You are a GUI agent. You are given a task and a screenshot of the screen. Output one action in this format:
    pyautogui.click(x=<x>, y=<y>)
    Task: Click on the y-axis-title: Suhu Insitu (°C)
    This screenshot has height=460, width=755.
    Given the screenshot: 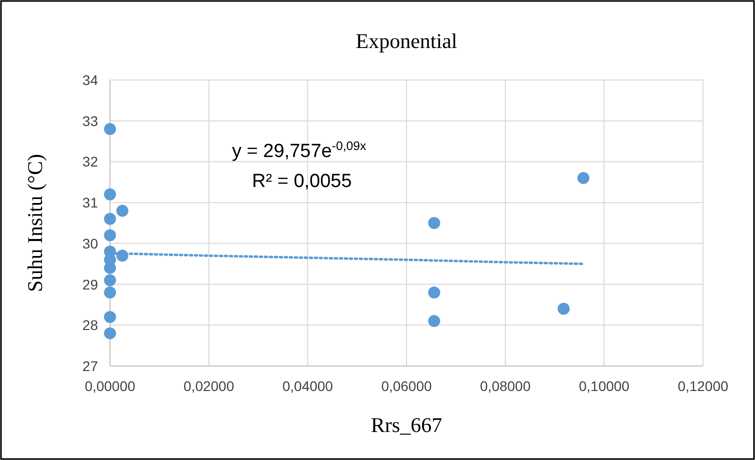 What is the action you would take?
    pyautogui.click(x=35, y=223)
    